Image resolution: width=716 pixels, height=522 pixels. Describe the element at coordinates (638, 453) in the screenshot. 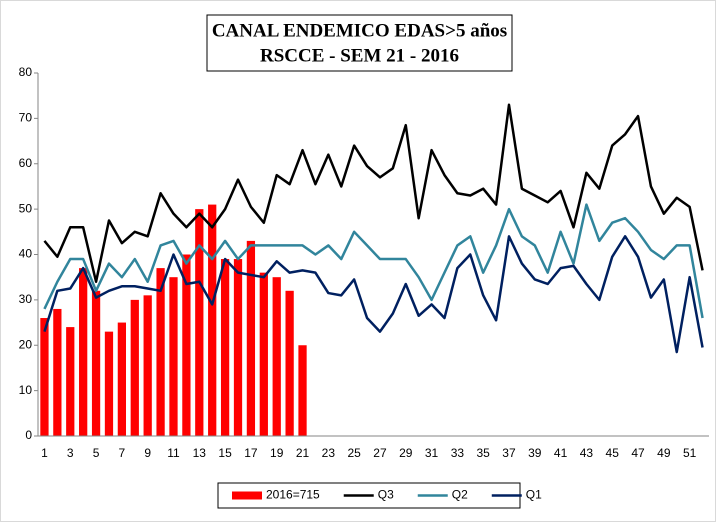

I see `x-tick-label: 47` at that location.